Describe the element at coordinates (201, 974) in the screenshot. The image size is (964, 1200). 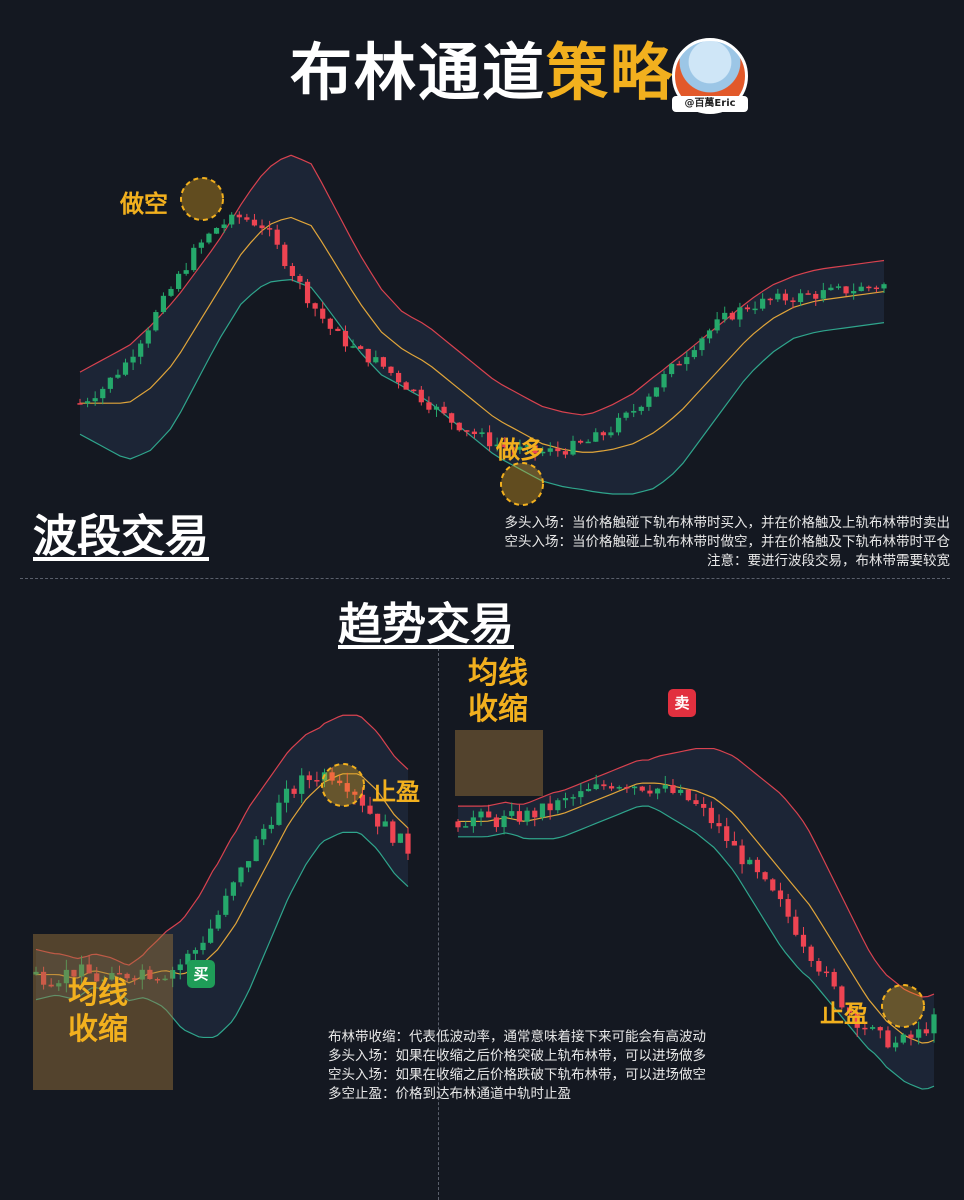
I see `buy-badge: 买` at that location.